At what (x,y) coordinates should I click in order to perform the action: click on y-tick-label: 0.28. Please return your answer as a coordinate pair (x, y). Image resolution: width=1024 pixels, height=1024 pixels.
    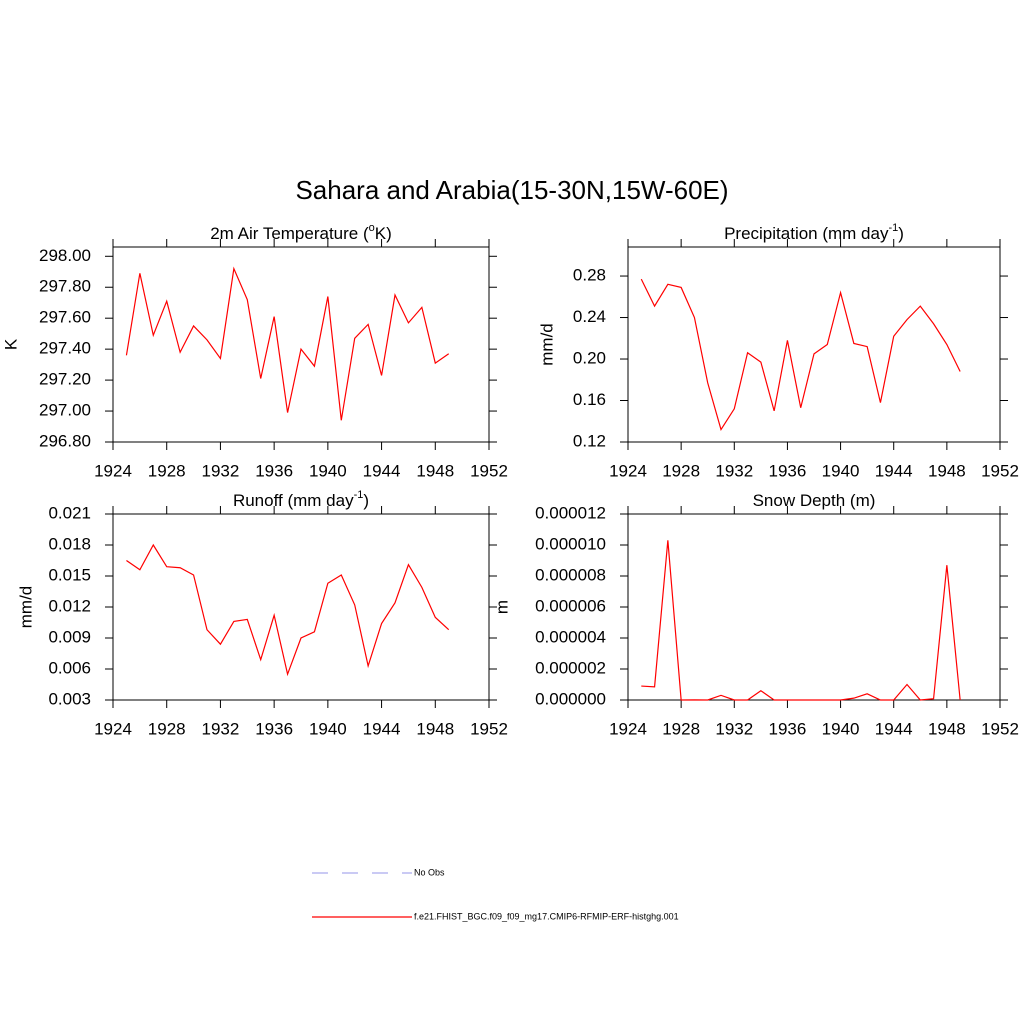
    Looking at the image, I should click on (589, 275).